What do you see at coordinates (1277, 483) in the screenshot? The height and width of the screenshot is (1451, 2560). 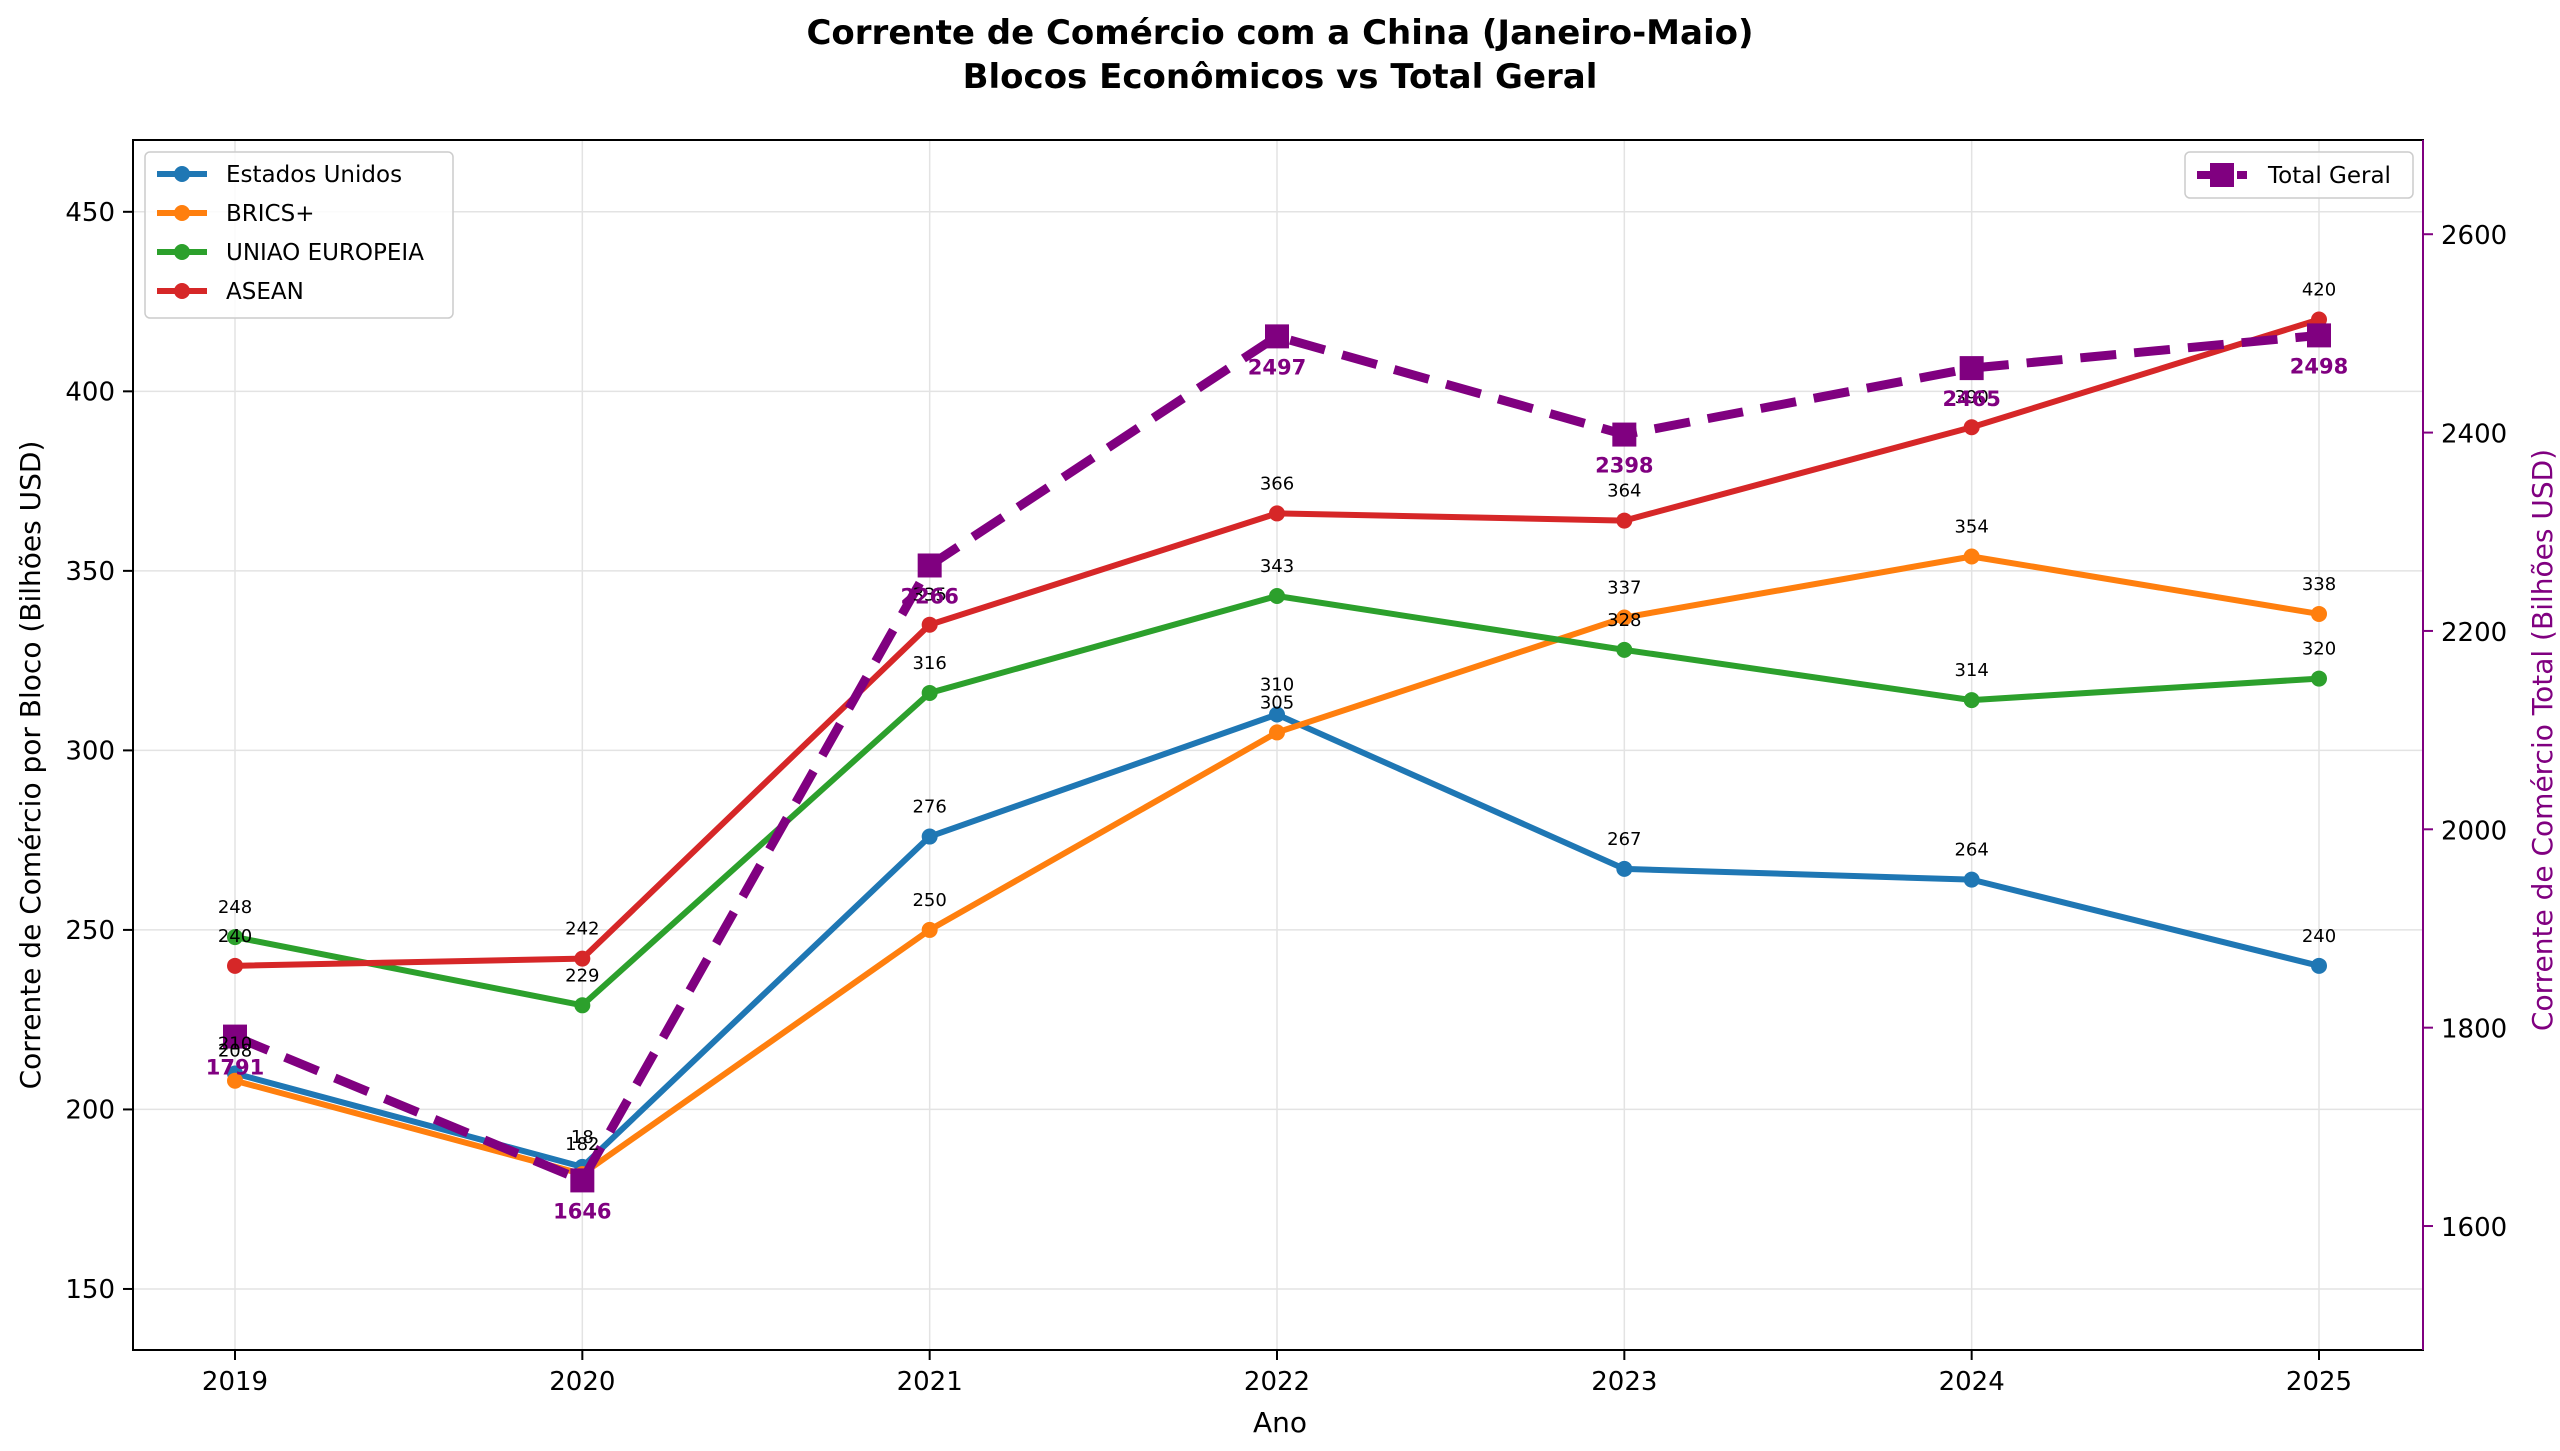 I see `data-label-asean: 366` at bounding box center [1277, 483].